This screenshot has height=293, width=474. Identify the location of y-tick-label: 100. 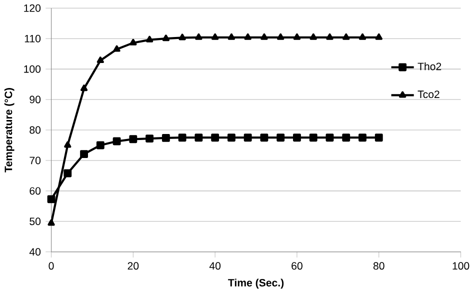
(32, 69).